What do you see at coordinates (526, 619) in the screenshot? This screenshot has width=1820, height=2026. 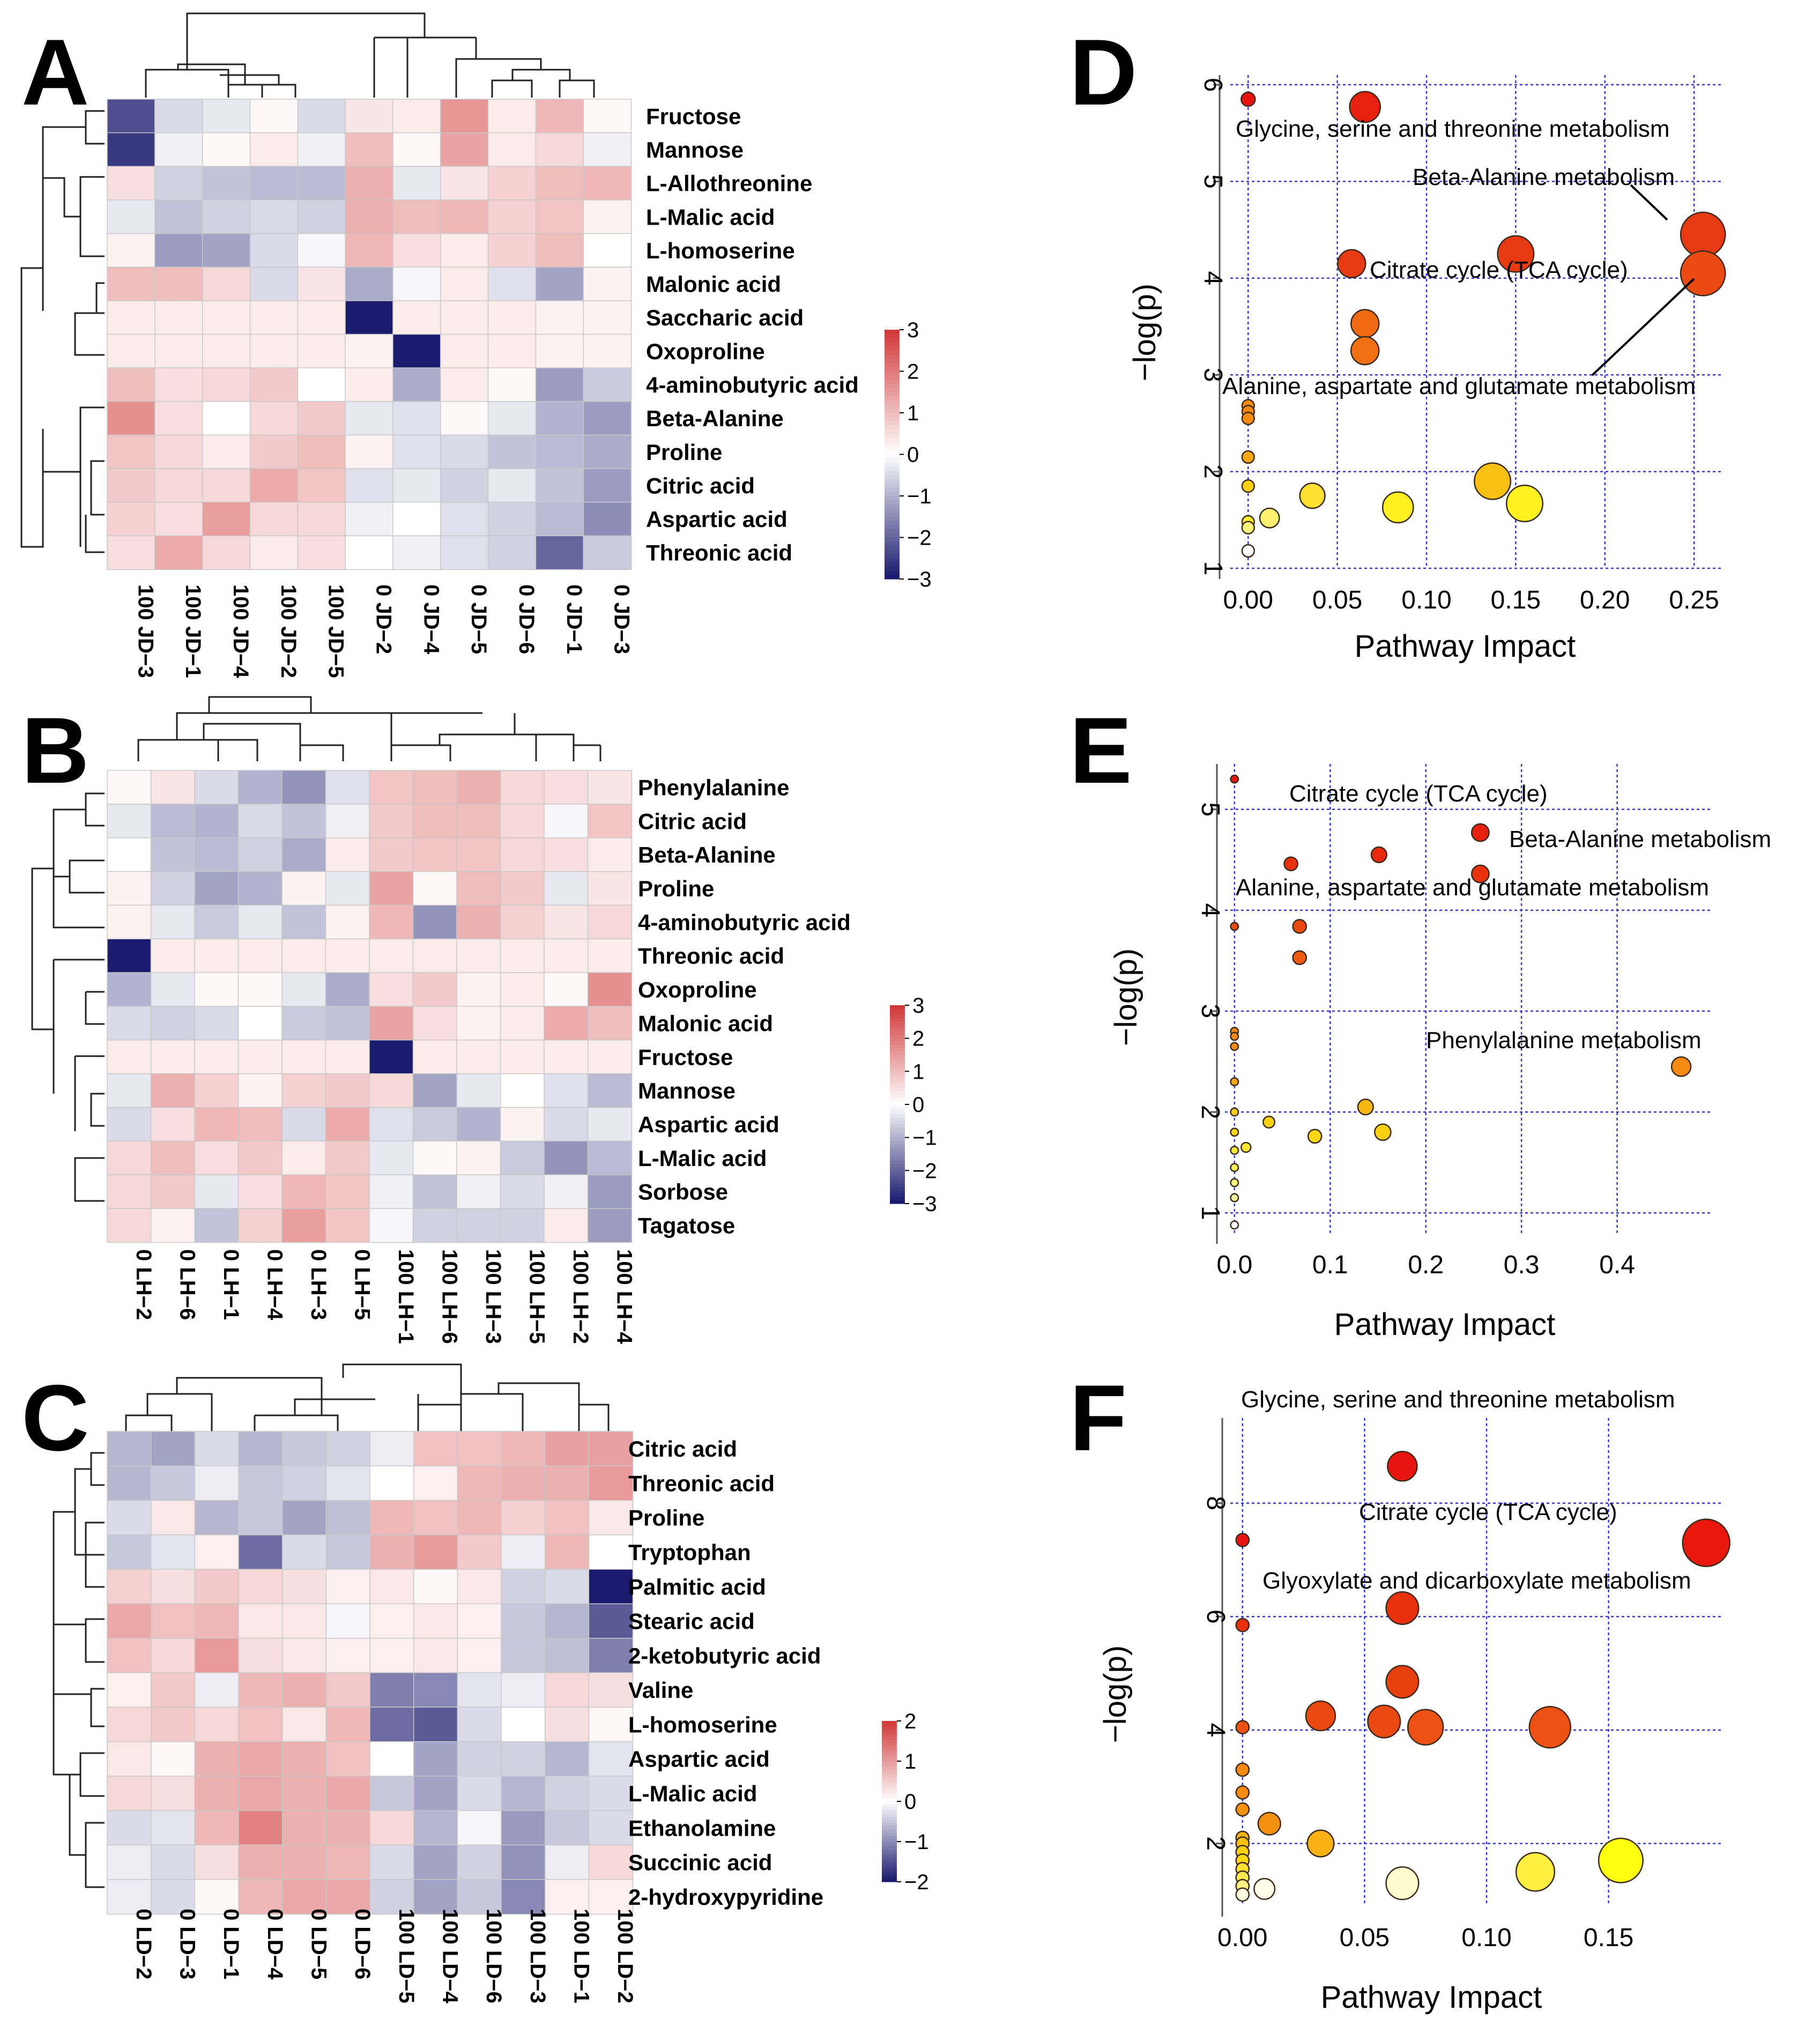 I see `heatmap-col-label: 0 JD−6` at bounding box center [526, 619].